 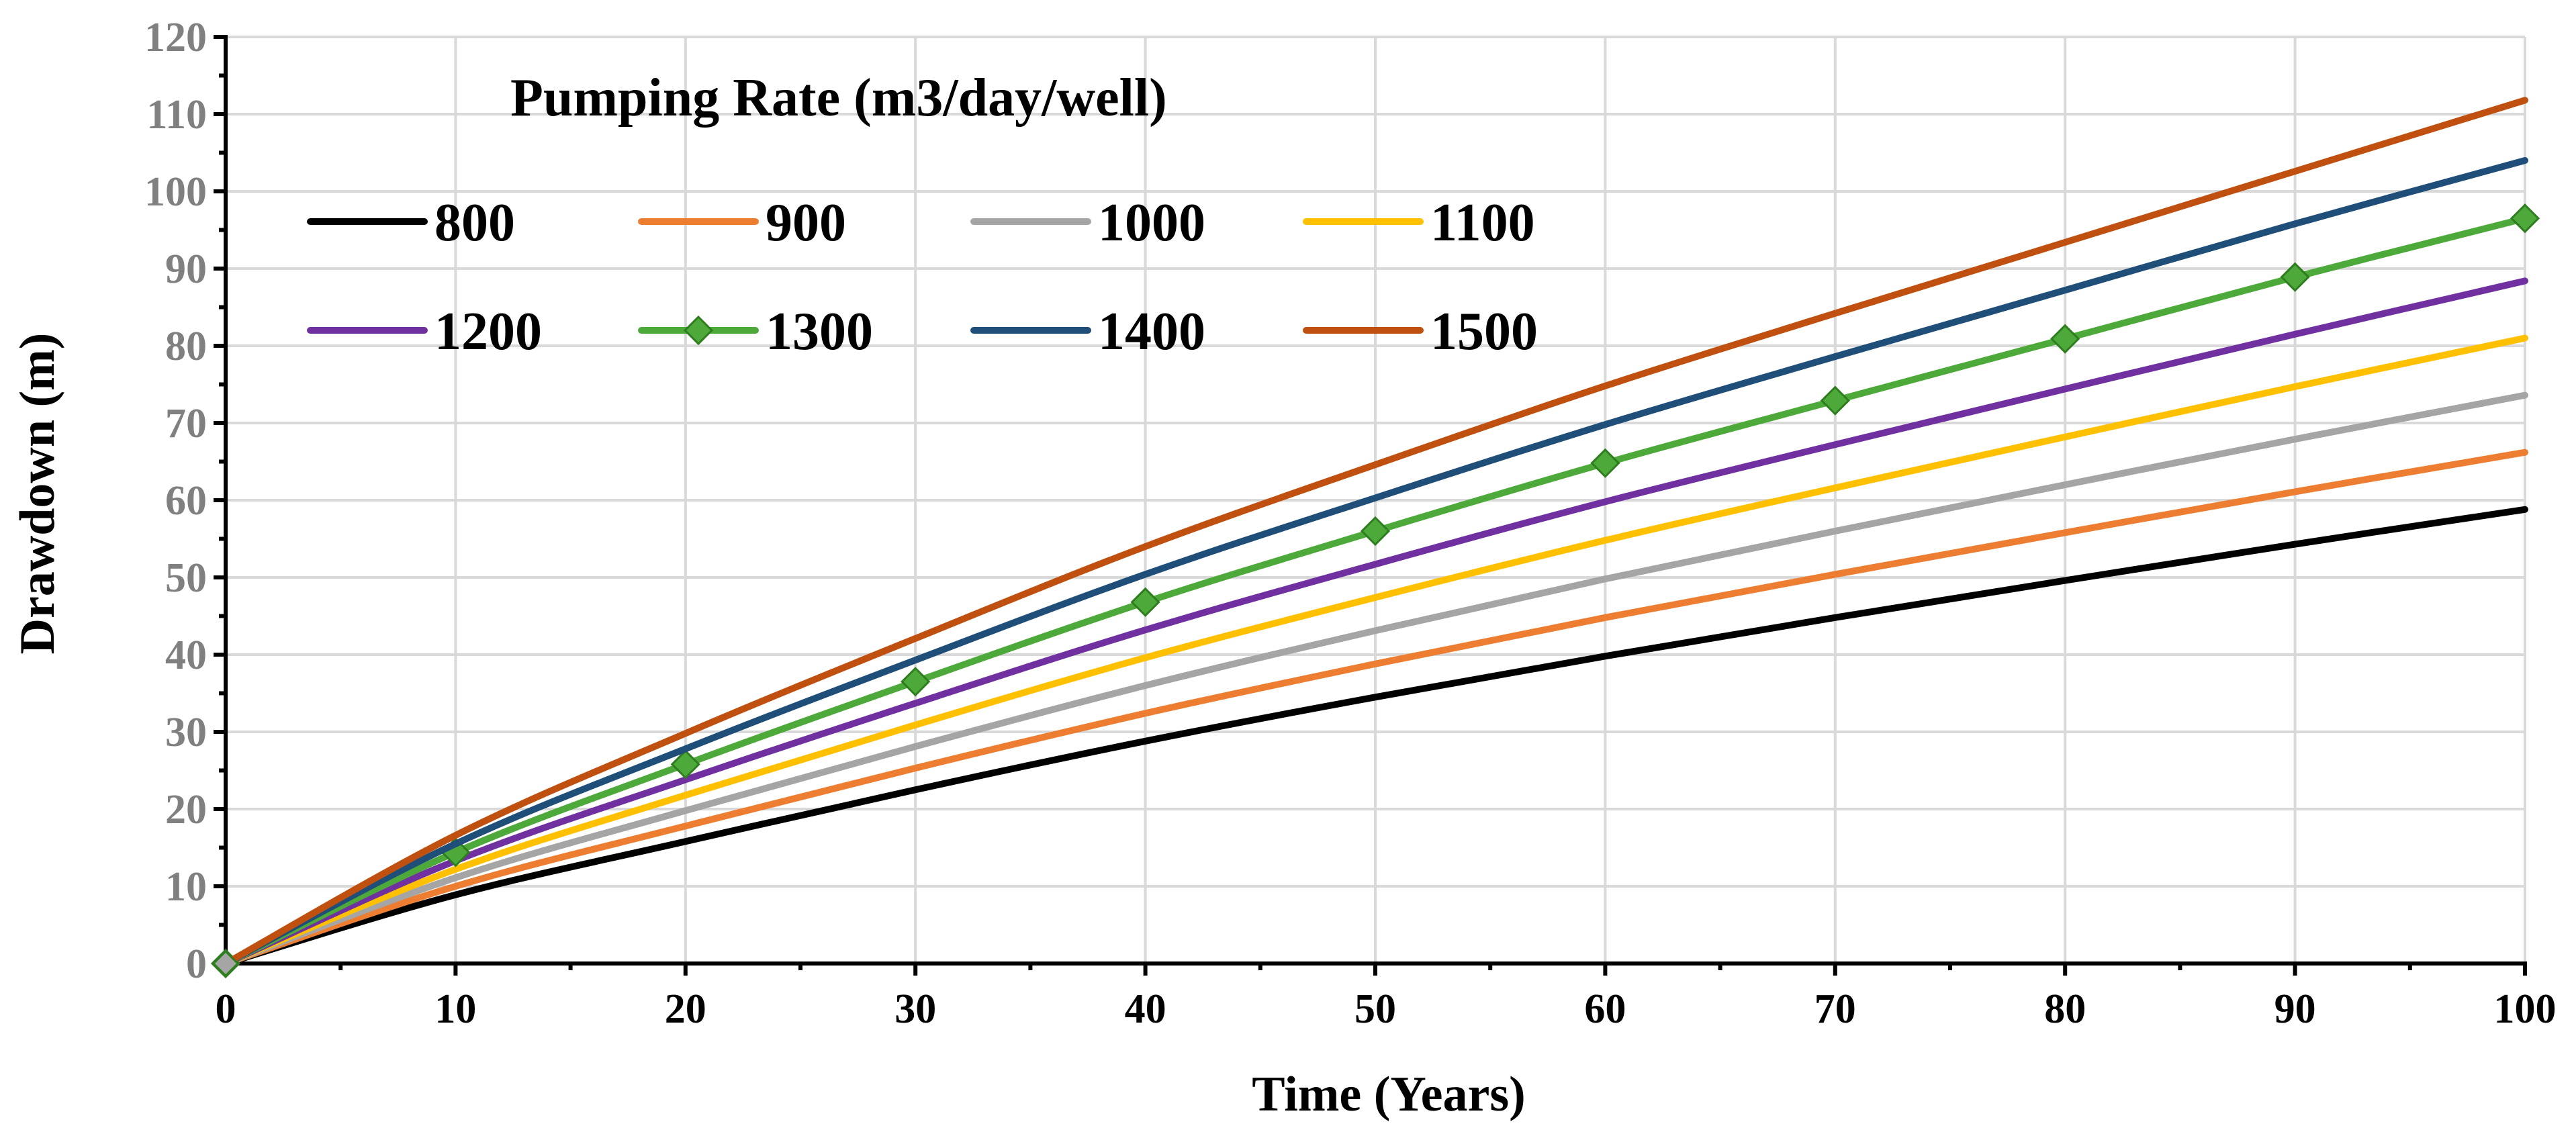 I want to click on x-tick-label: 40, so click(x=1145, y=1009).